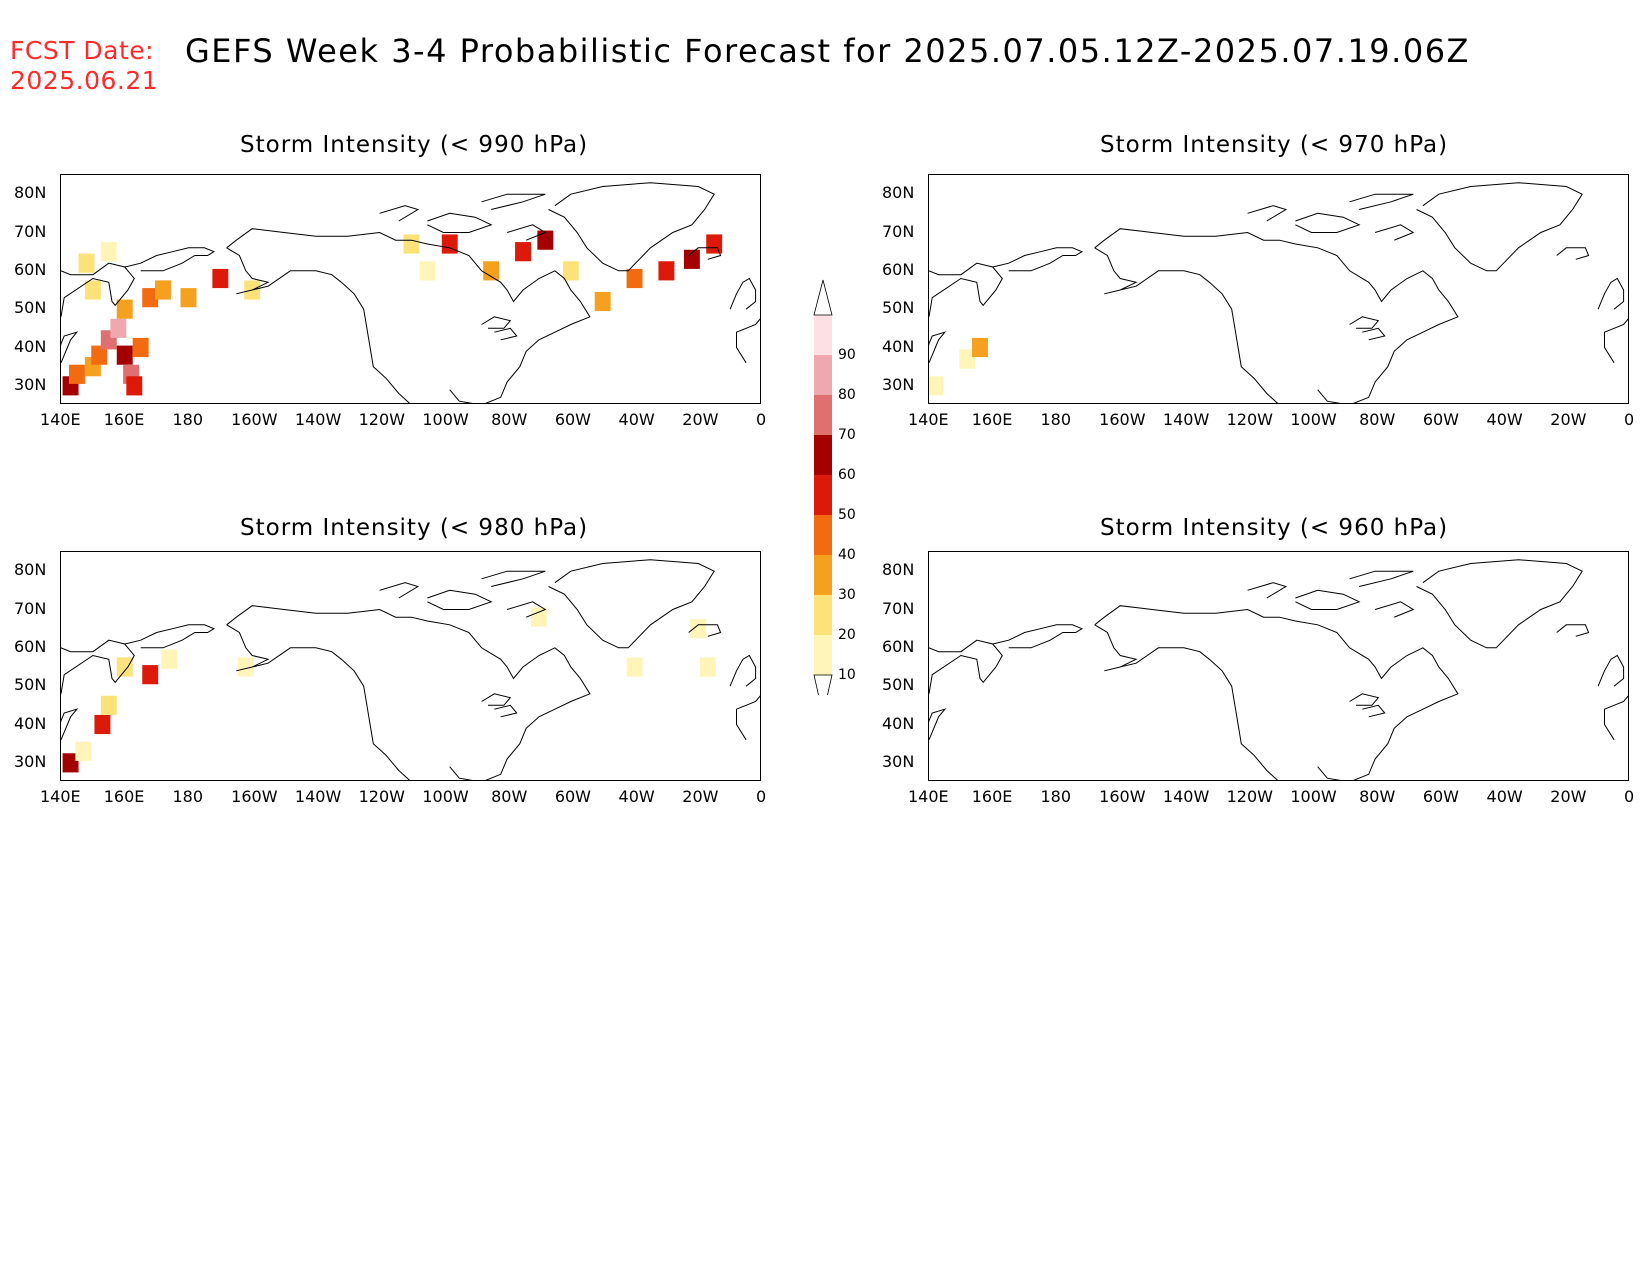 The width and height of the screenshot is (1650, 1275). What do you see at coordinates (445, 796) in the screenshot?
I see `lon-tick-label: 100W` at bounding box center [445, 796].